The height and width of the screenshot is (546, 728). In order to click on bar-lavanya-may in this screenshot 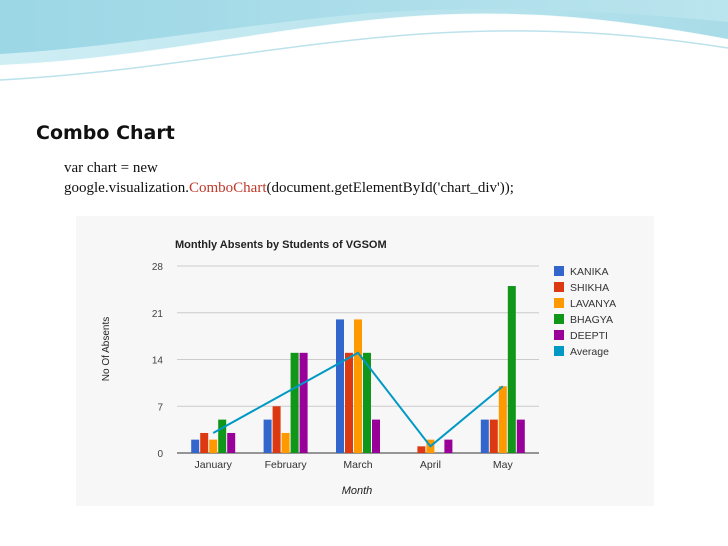, I will do `click(502, 419)`.